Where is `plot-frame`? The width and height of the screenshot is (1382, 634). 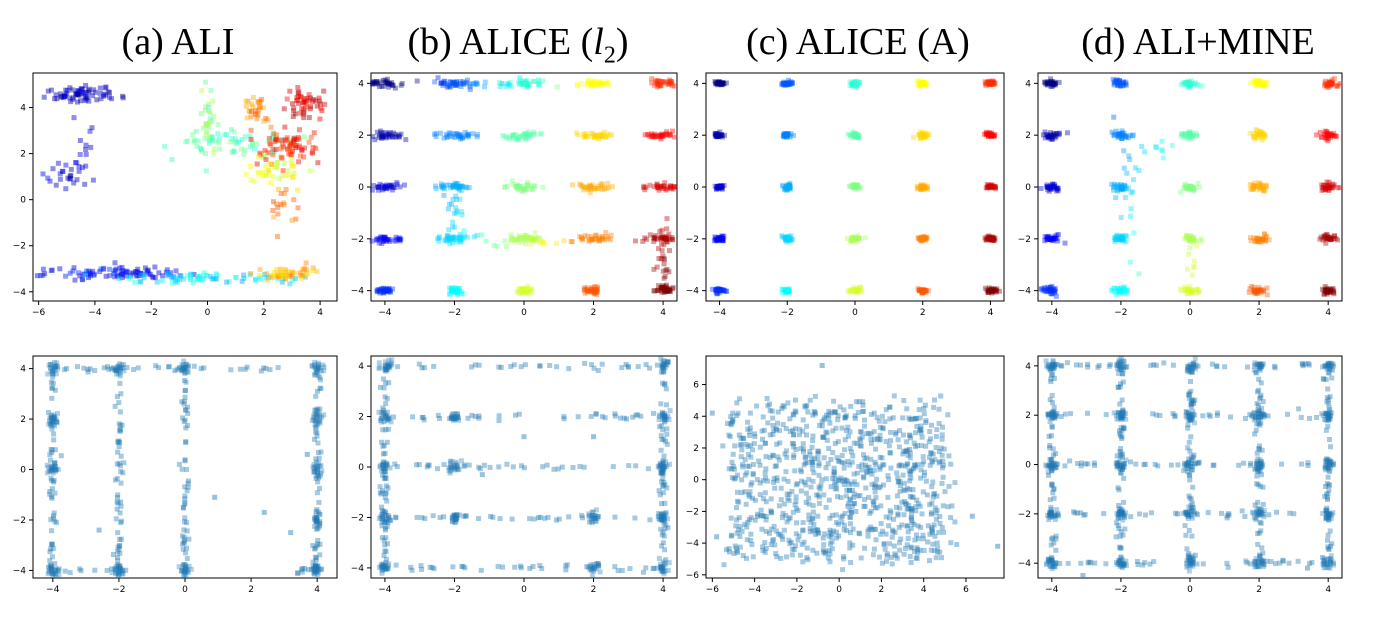
plot-frame is located at coordinates (855, 467).